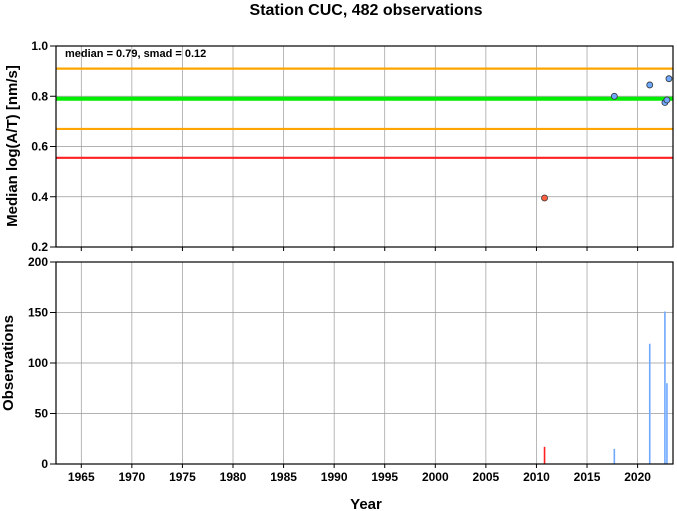 The image size is (677, 511). What do you see at coordinates (38, 262) in the screenshot?
I see `bottom-y-tick-label: 200` at bounding box center [38, 262].